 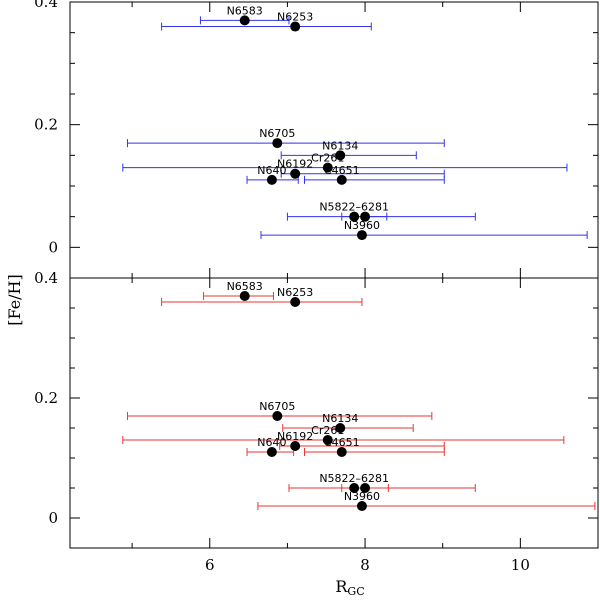 What do you see at coordinates (295, 164) in the screenshot?
I see `point-label-top-N6192: N6192` at bounding box center [295, 164].